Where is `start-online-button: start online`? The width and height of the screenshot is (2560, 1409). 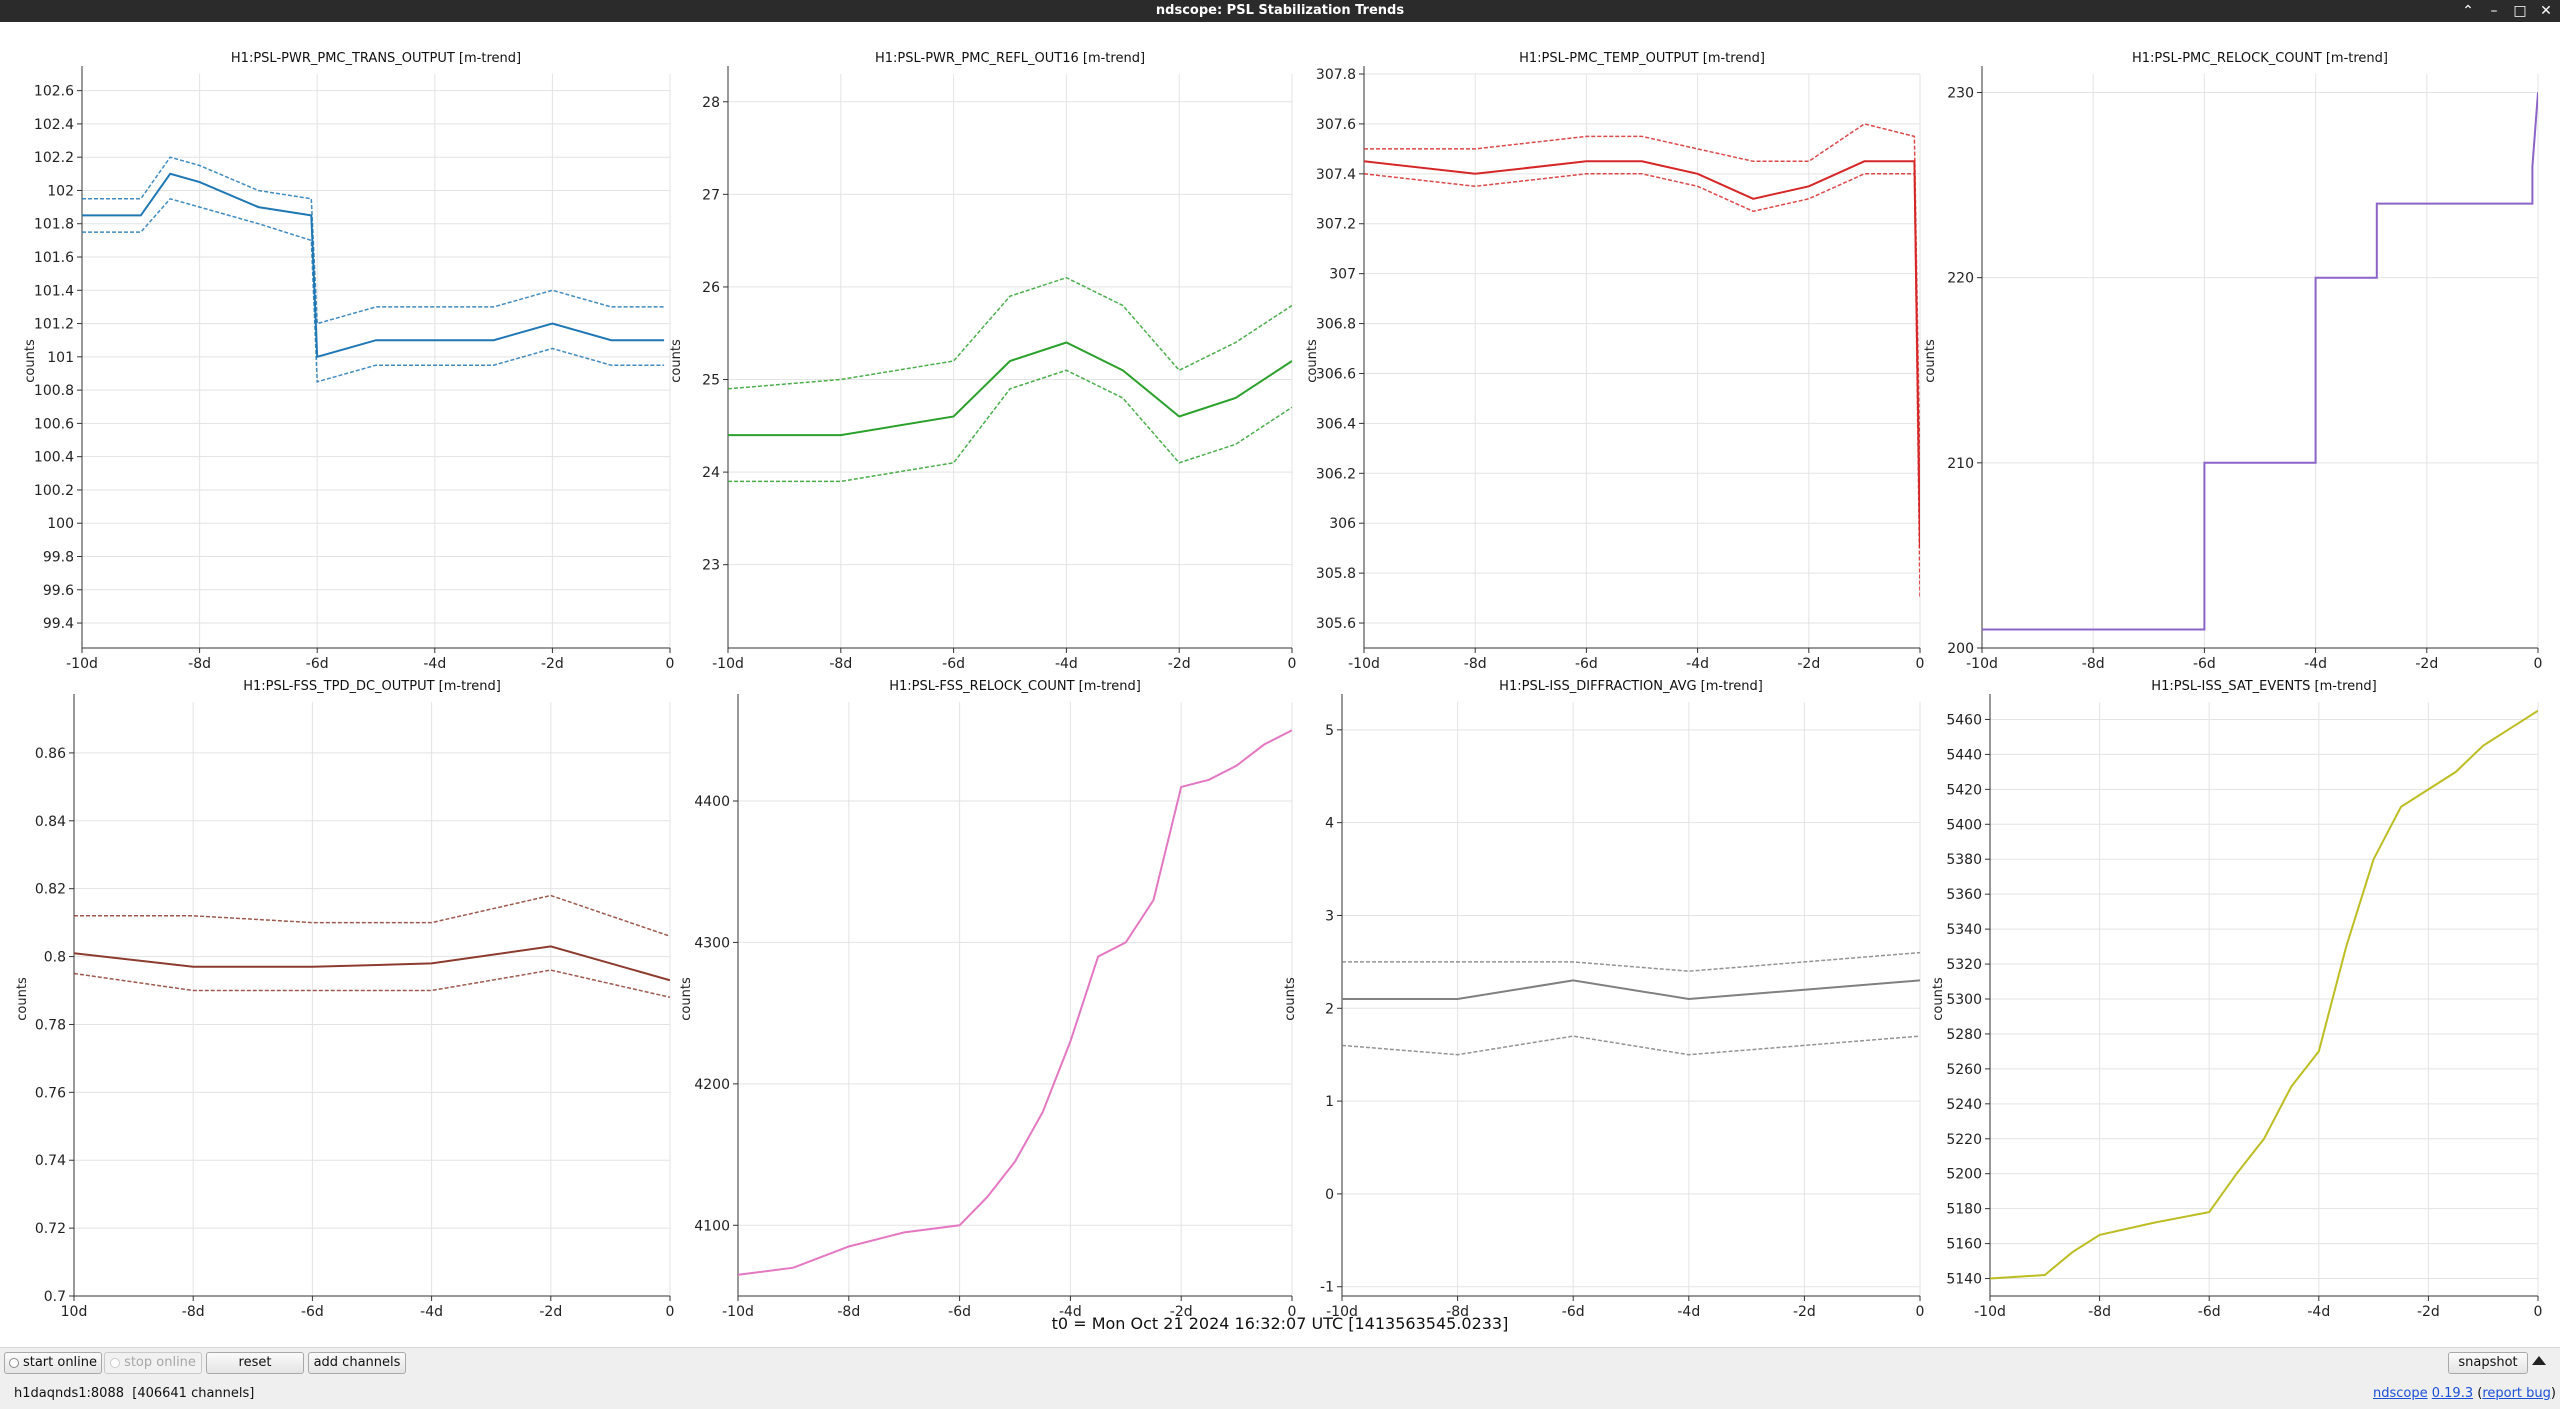
start-online-button: start online is located at coordinates (53, 1363).